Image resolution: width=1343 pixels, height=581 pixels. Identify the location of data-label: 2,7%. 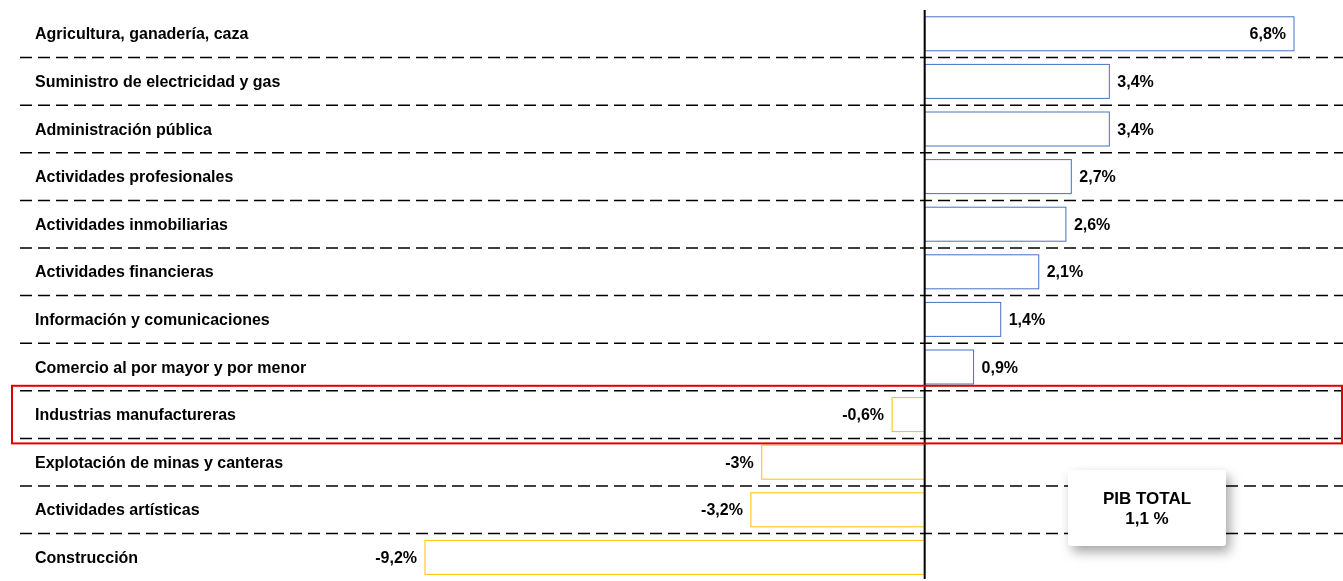
(1097, 177).